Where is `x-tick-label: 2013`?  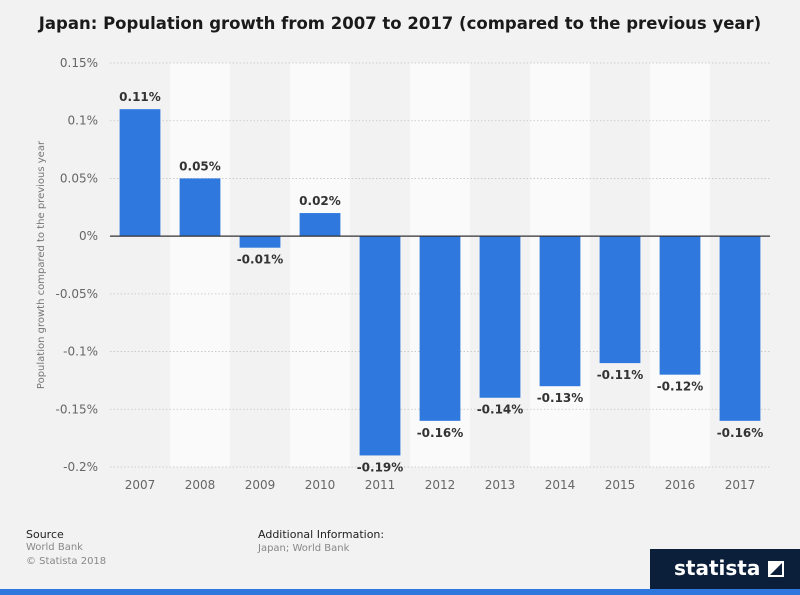
x-tick-label: 2013 is located at coordinates (500, 485).